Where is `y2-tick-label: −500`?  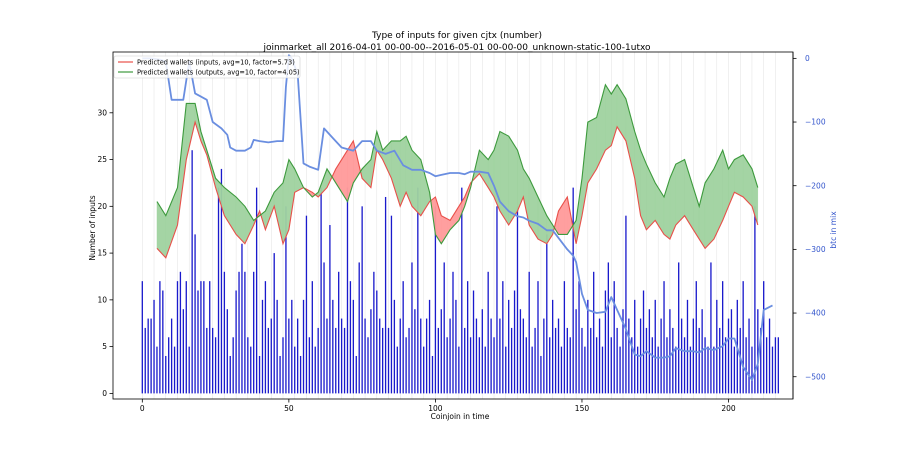 y2-tick-label: −500 is located at coordinates (815, 376).